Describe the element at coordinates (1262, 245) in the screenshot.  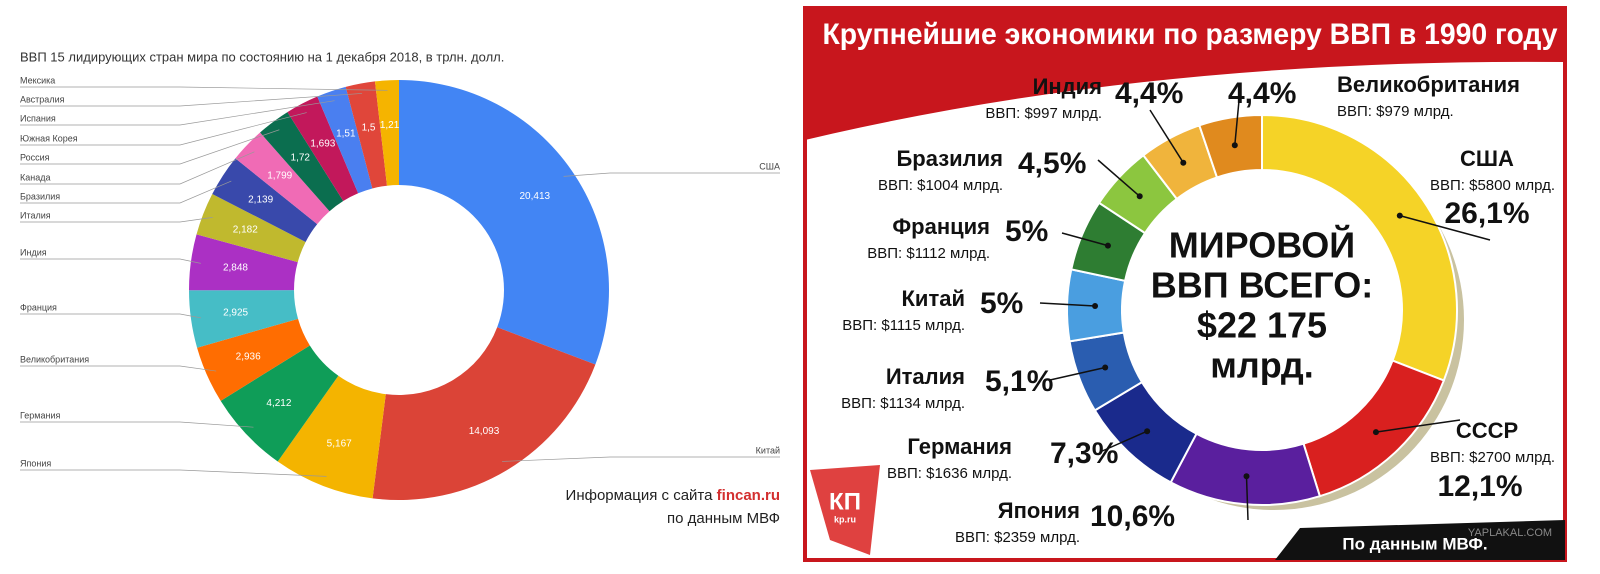
I see `center-text: МИРОВОЙ` at that location.